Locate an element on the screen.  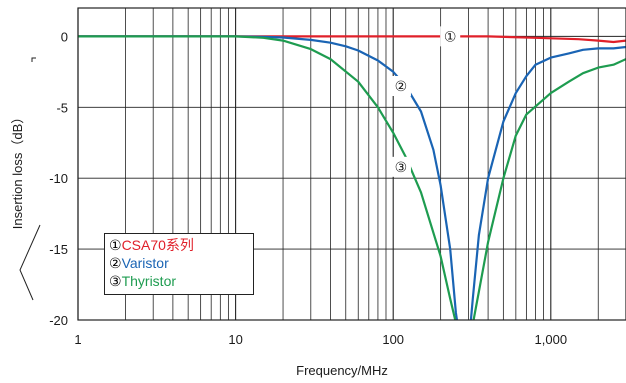
legend-label: Thyristor is located at coordinates (149, 281).